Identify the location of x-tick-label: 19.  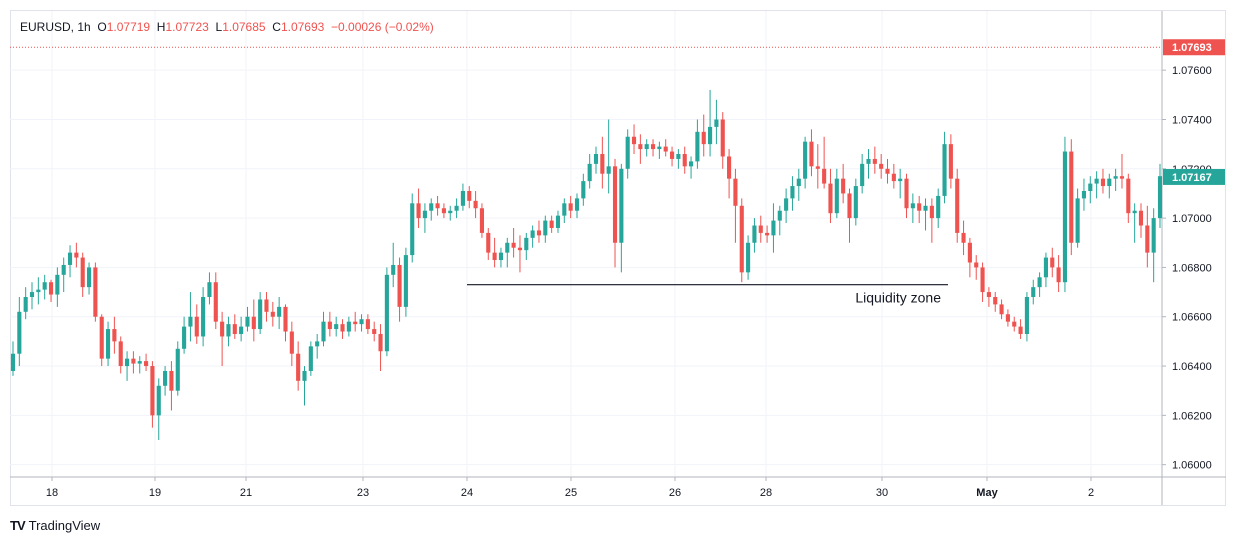
(155, 493).